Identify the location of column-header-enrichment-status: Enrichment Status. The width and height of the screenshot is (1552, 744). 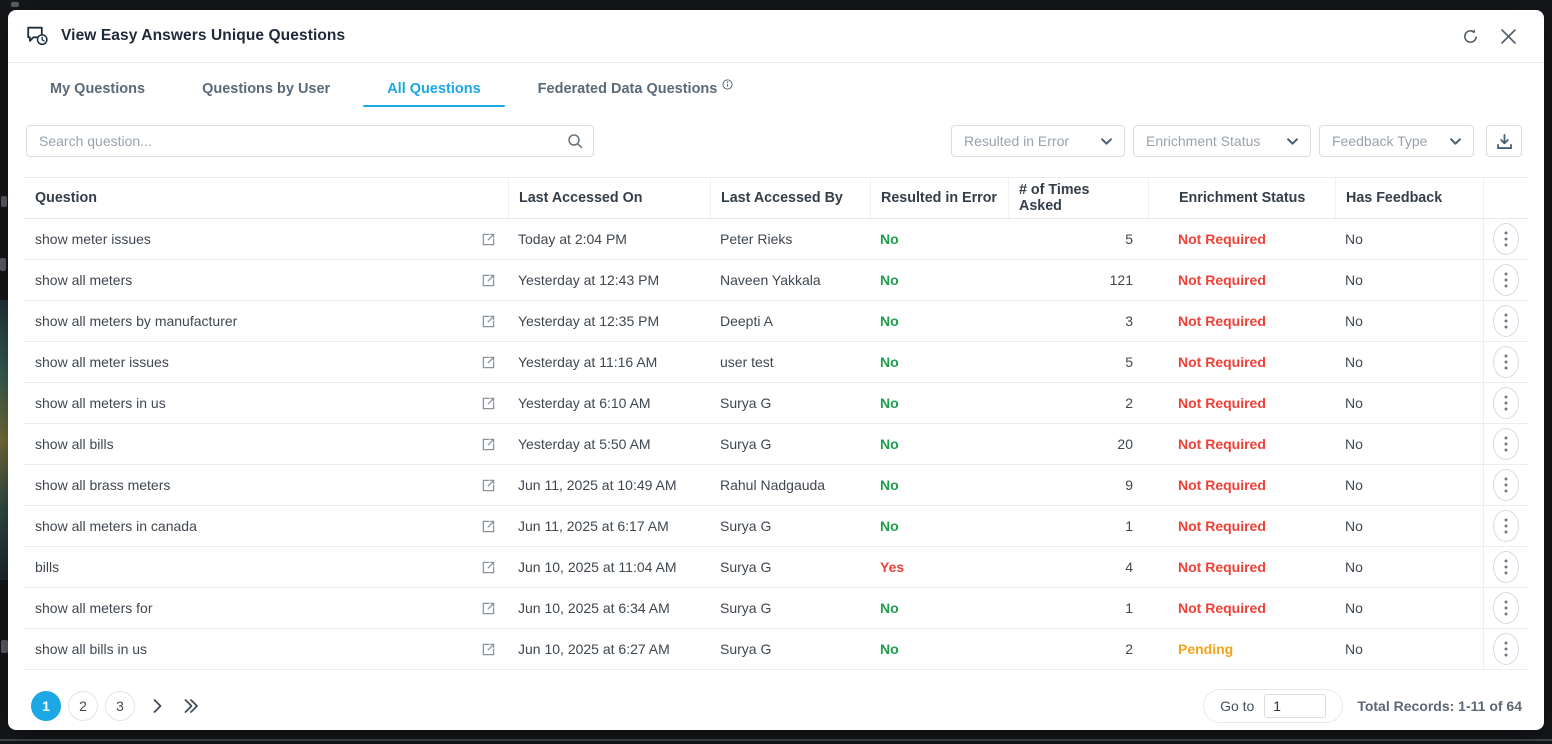
(1241, 198).